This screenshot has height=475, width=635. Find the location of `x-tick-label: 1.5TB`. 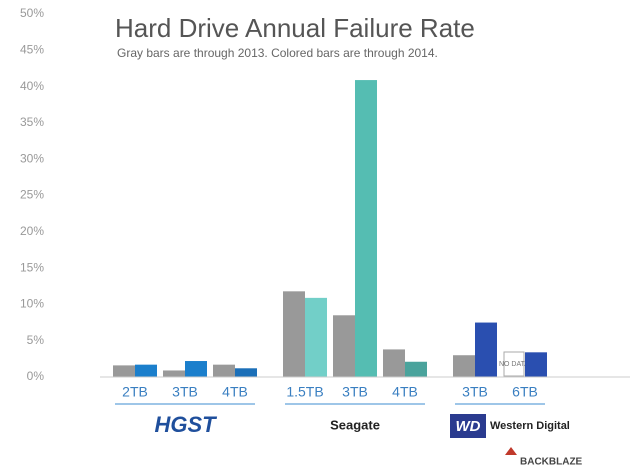

x-tick-label: 1.5TB is located at coordinates (304, 392).